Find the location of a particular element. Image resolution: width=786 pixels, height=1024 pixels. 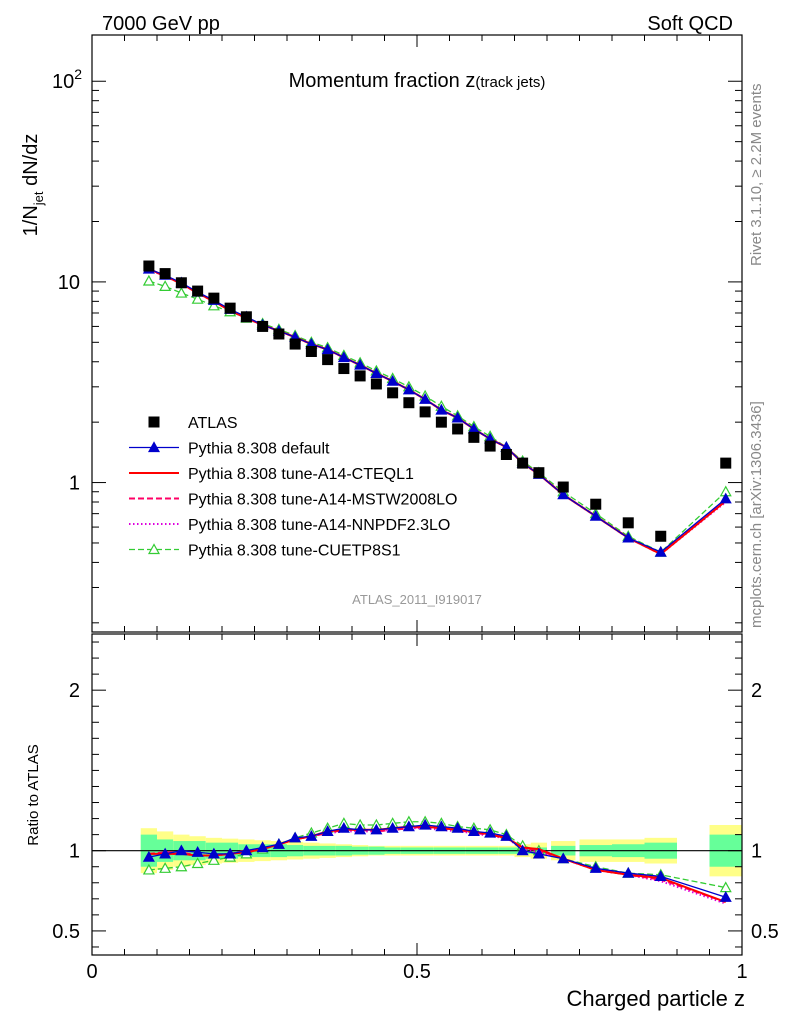

legend-label: Pythia 8.308 tune-CUETP8S1 is located at coordinates (294, 551).